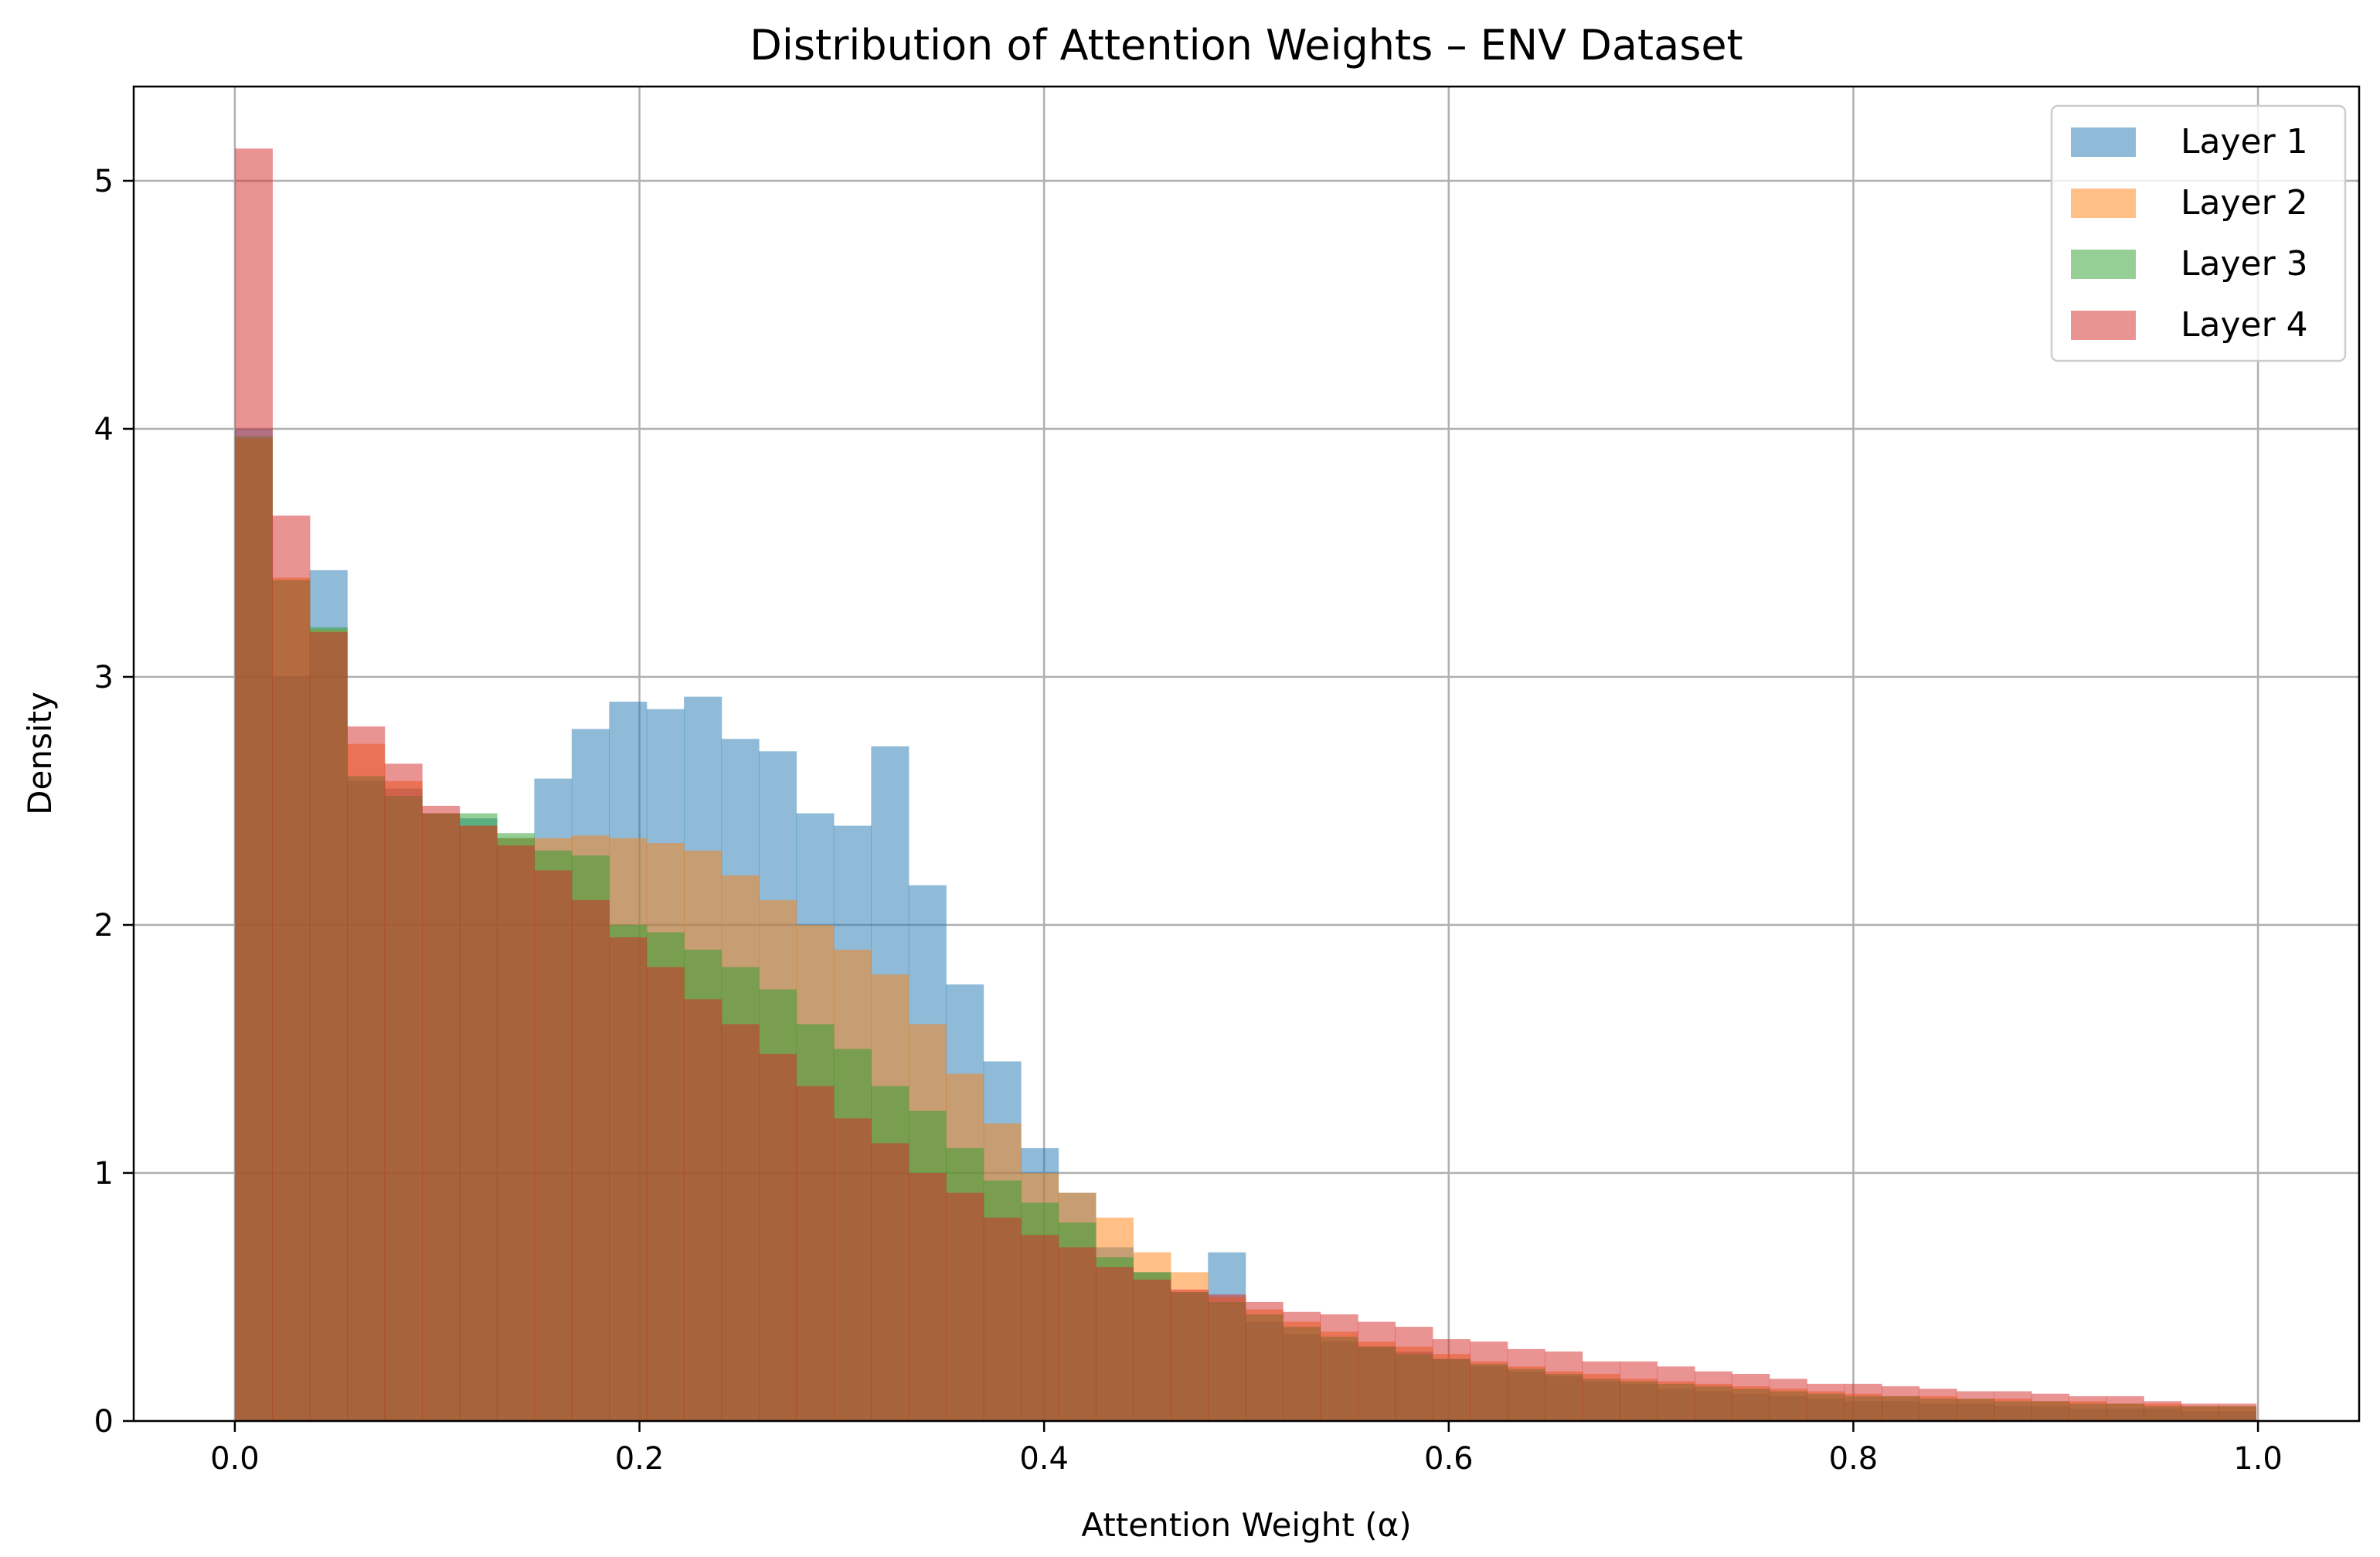 The height and width of the screenshot is (1557, 2380). I want to click on x-tick-label: 0.8, so click(1854, 1459).